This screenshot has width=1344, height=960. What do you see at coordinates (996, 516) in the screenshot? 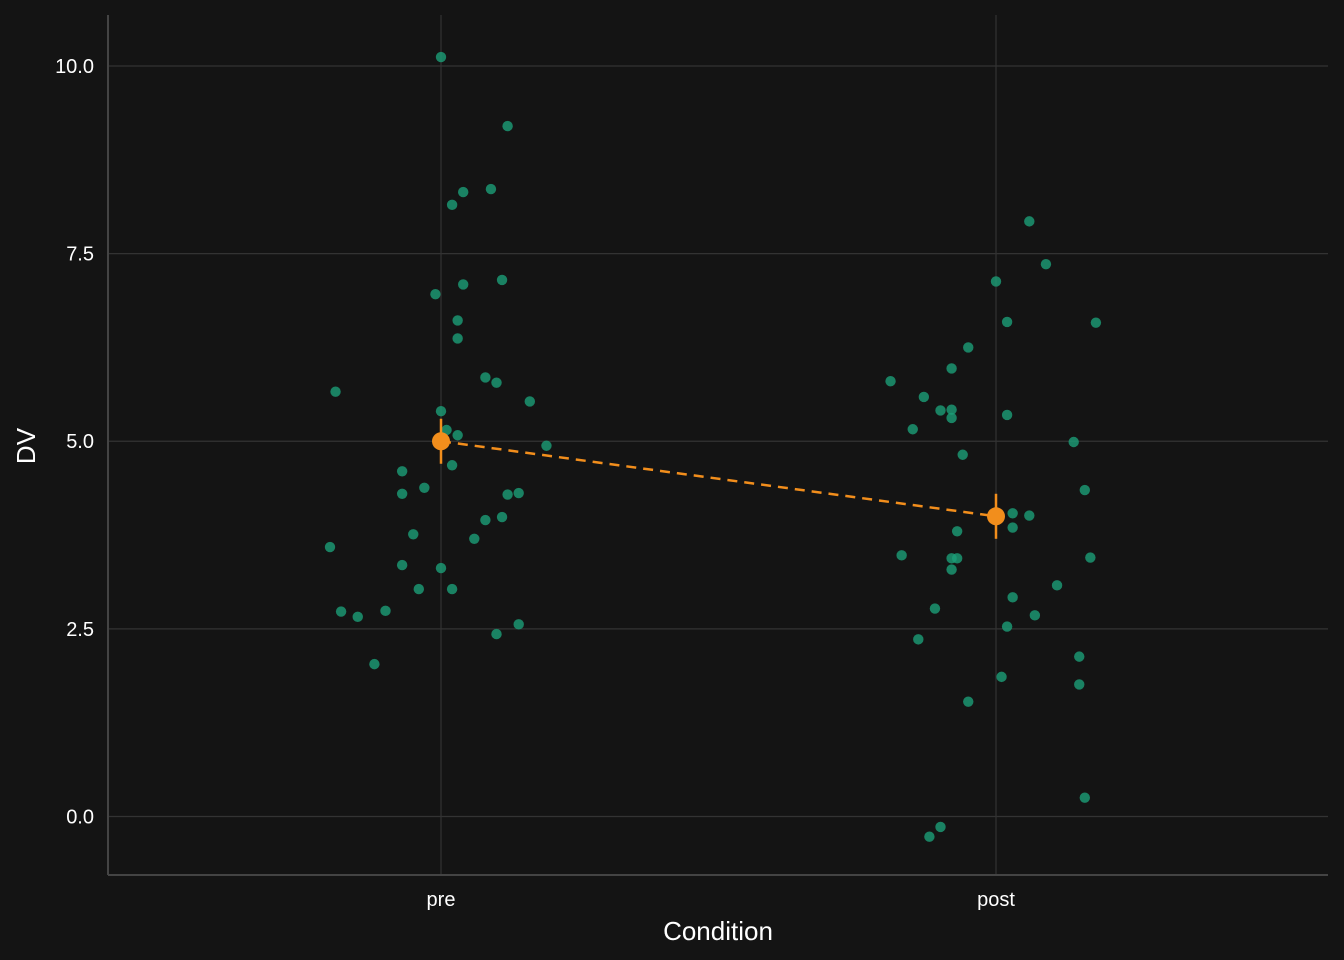
I see `mean-point-post` at bounding box center [996, 516].